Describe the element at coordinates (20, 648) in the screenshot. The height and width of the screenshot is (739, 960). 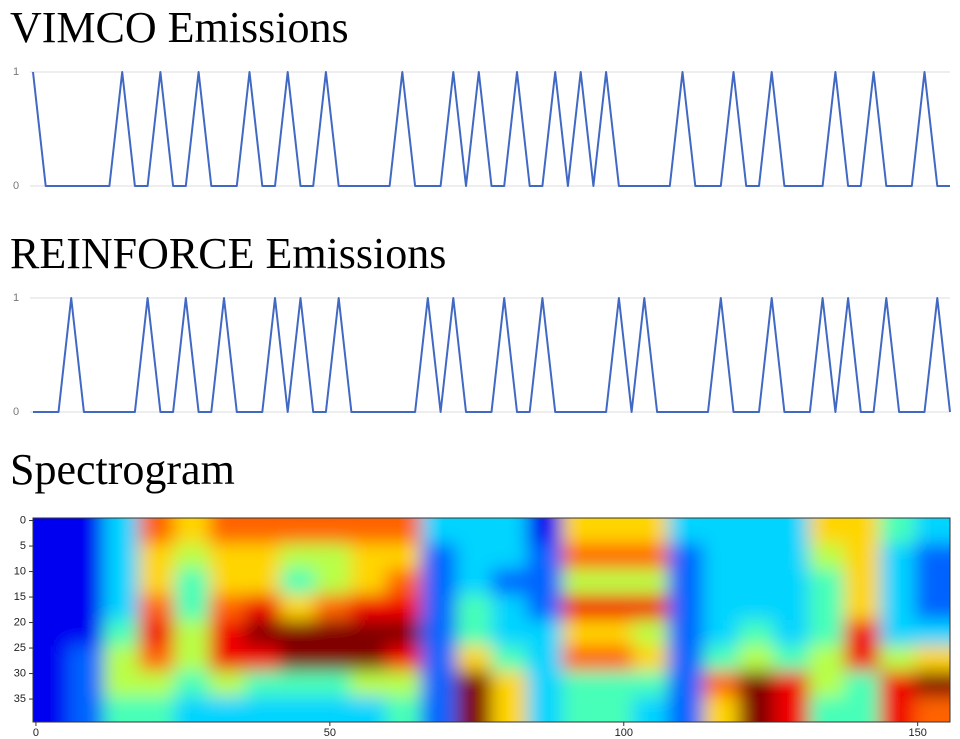
I see `y-tick-label: 25` at that location.